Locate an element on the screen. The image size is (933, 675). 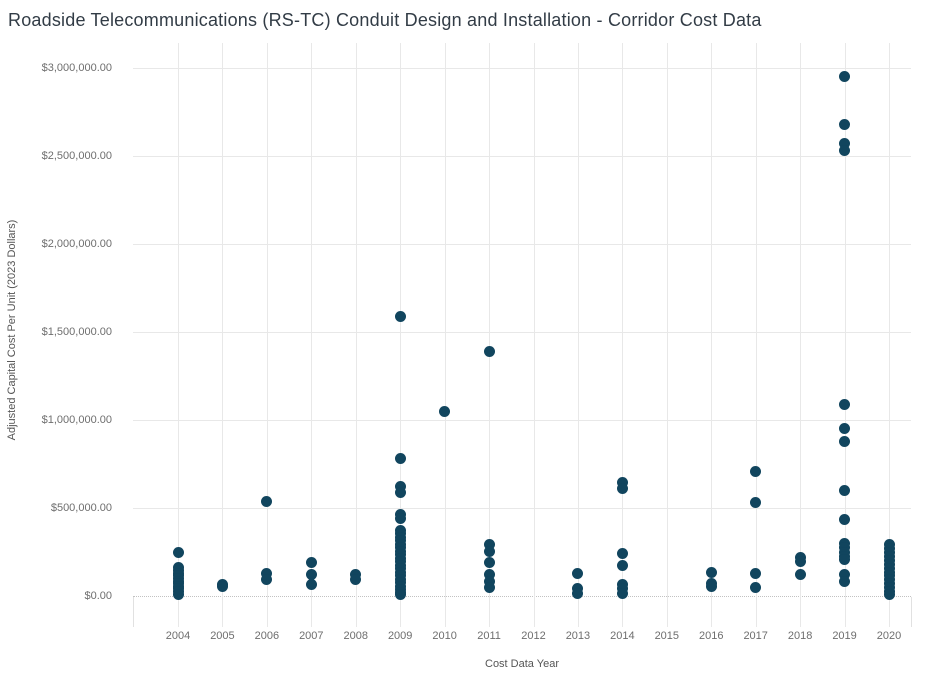
y-tick-label: $500,000.00 is located at coordinates (81, 508).